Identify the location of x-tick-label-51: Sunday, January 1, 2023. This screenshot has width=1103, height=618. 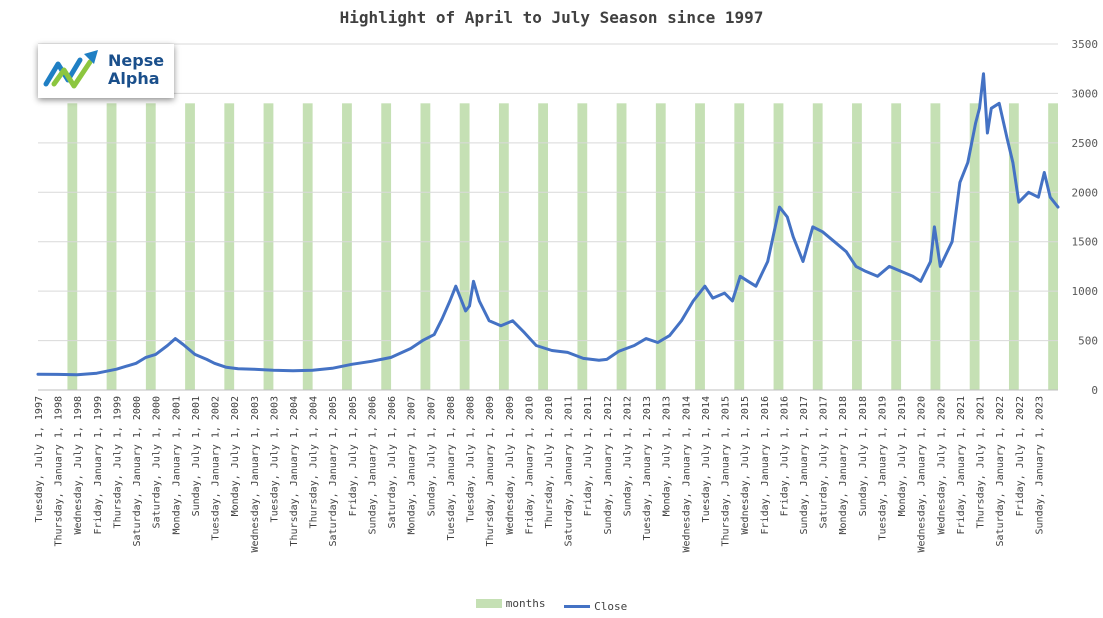
(1039, 465).